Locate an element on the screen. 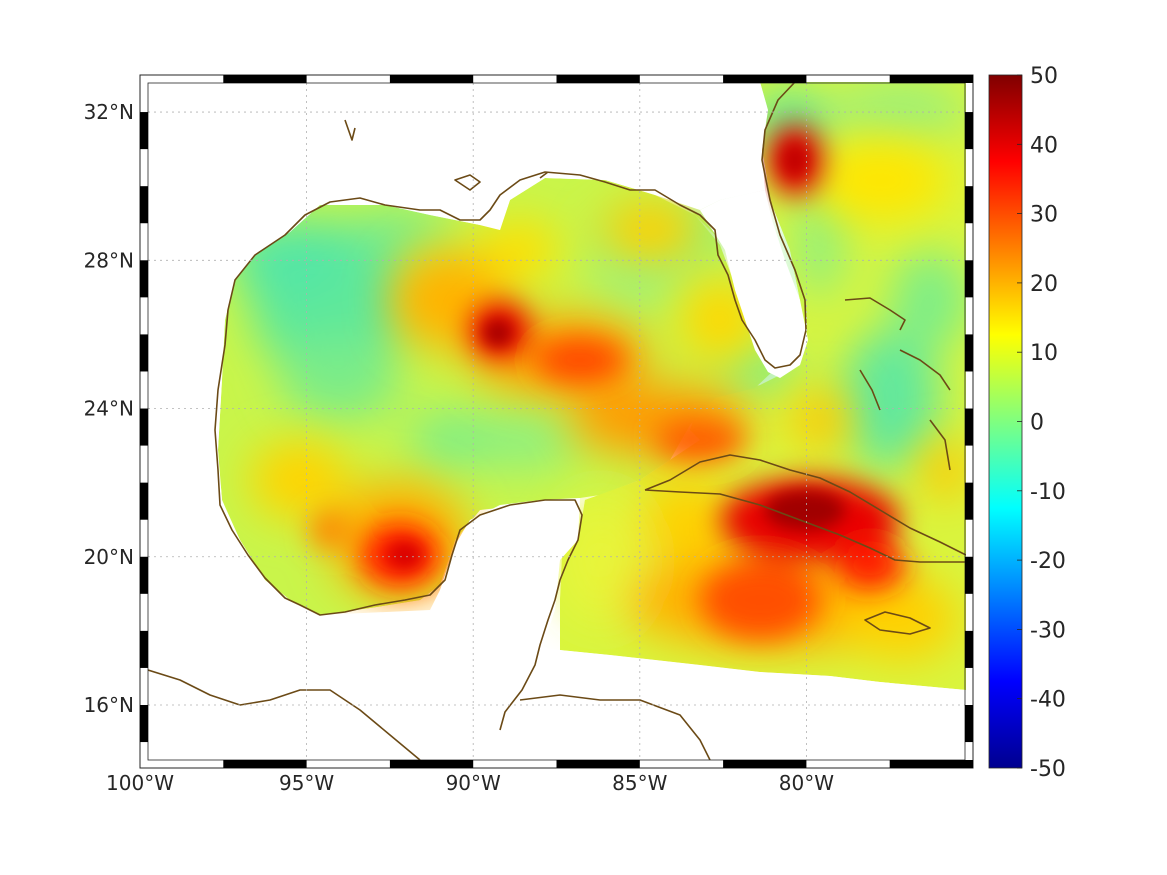  colorbar-tick-label: -30 is located at coordinates (1048, 630).